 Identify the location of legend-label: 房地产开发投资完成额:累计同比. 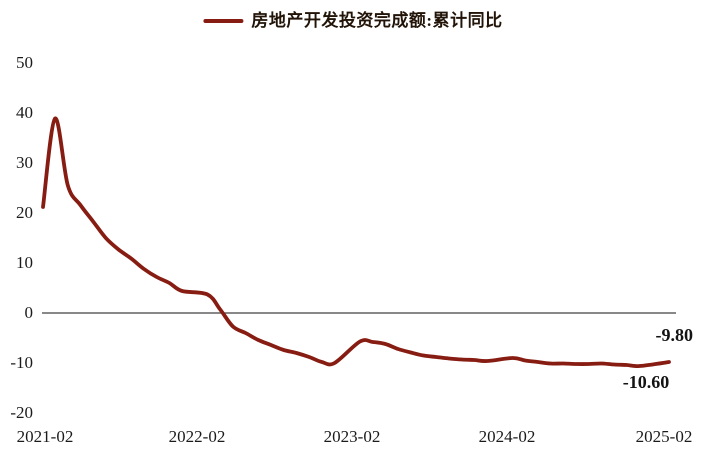
(377, 20).